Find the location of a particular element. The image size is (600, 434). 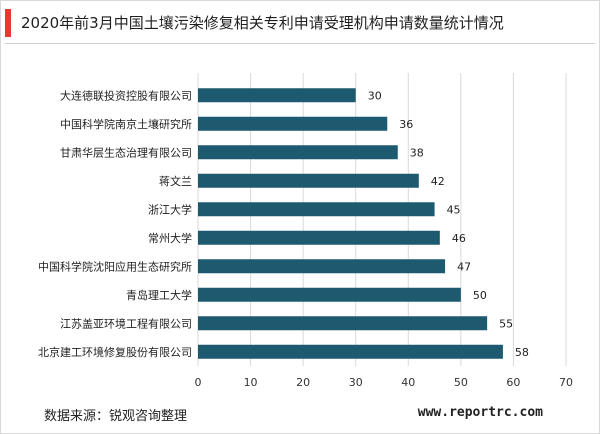

data-label: 30 is located at coordinates (375, 95).